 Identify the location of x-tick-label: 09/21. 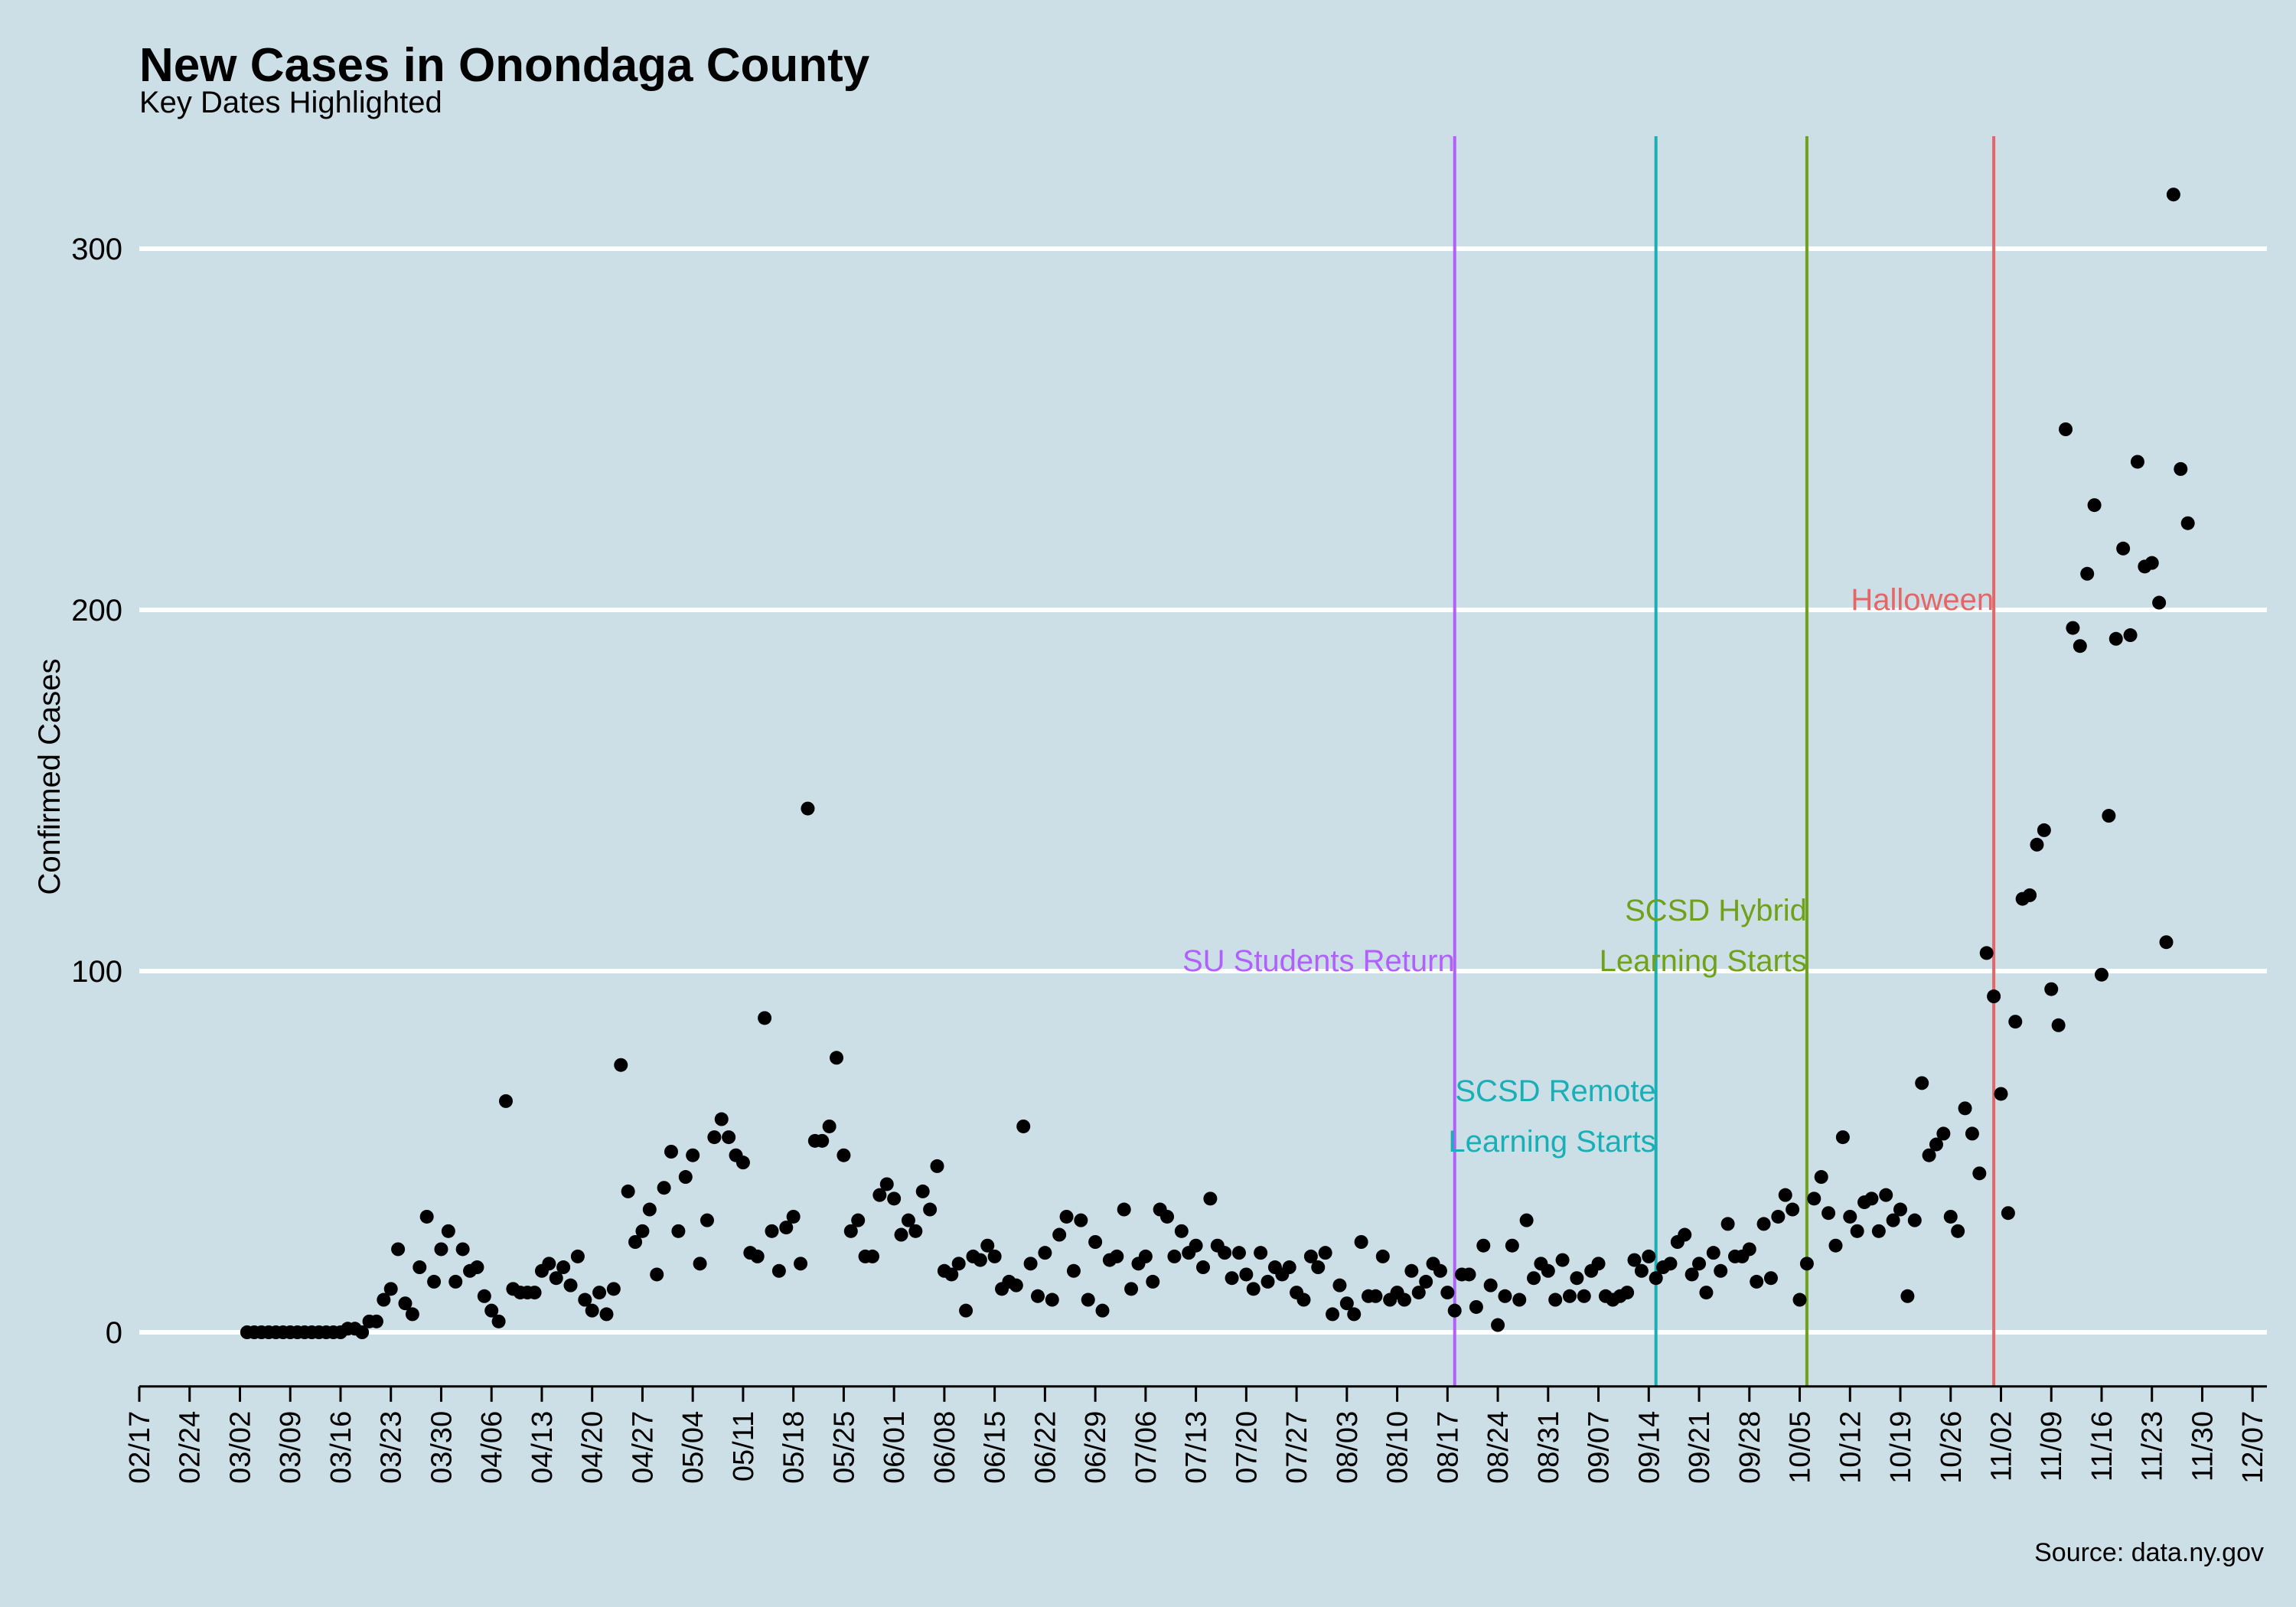
(1700, 1447).